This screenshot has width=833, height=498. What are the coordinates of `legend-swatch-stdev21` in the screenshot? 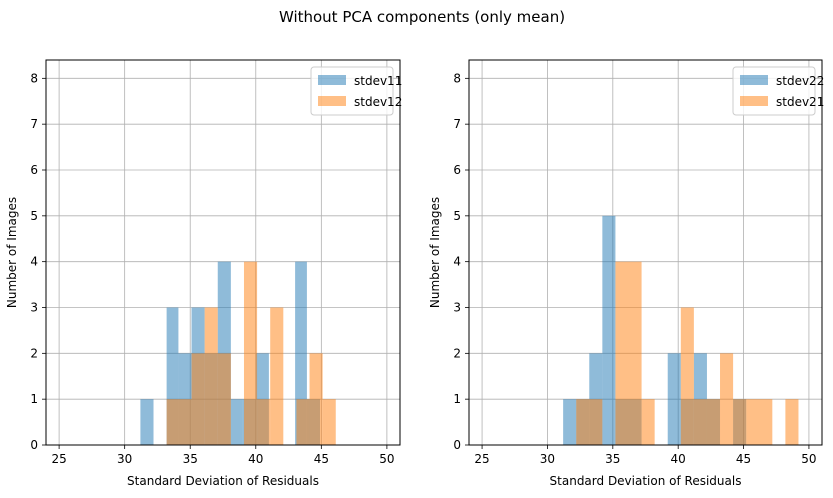 It's located at (754, 101).